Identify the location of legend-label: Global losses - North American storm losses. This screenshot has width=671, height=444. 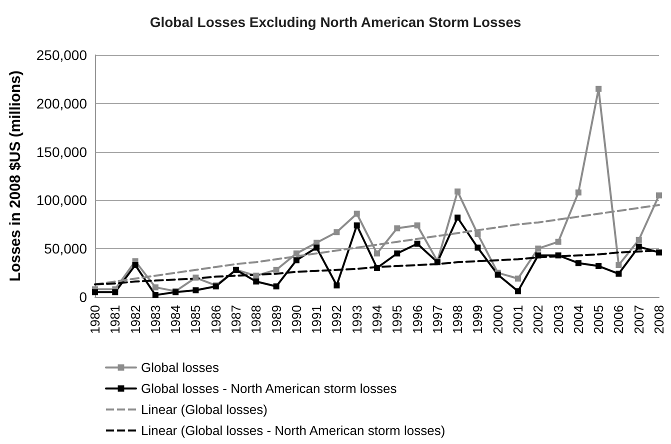
(269, 388).